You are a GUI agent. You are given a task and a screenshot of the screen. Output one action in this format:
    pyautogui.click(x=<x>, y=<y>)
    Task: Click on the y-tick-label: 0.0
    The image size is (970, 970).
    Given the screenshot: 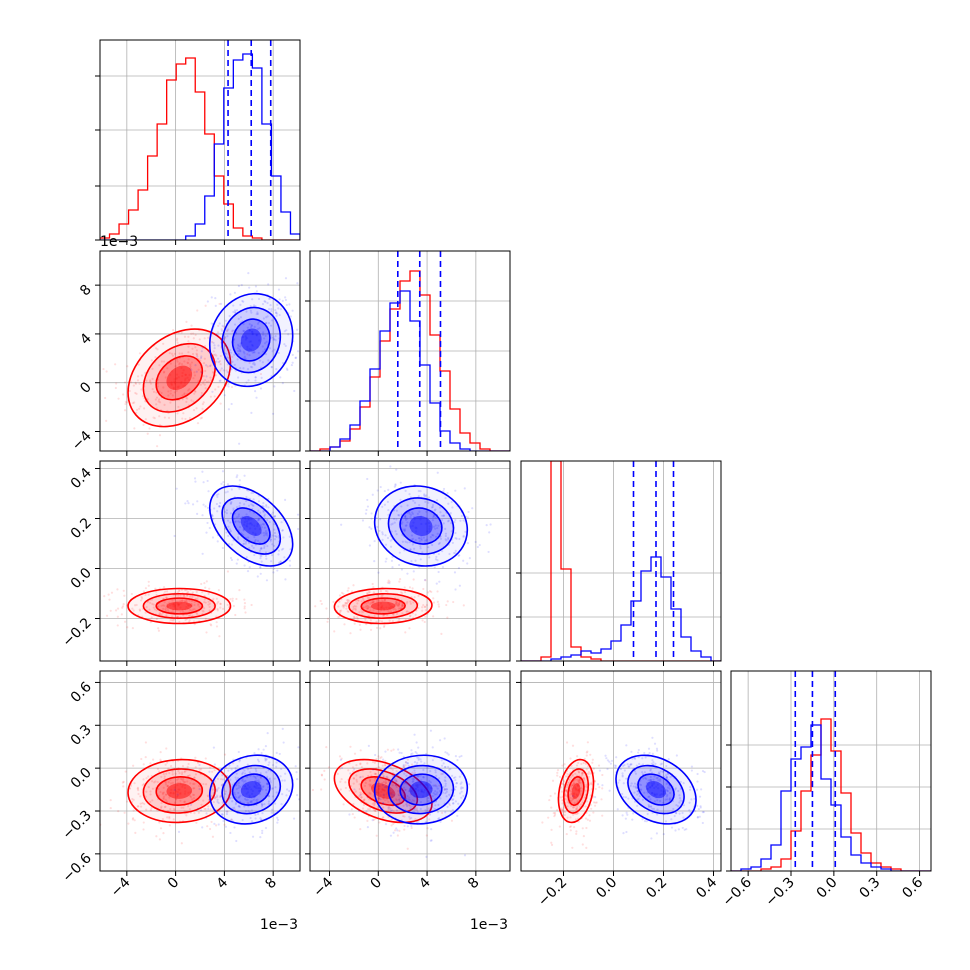 What is the action you would take?
    pyautogui.click(x=81, y=578)
    